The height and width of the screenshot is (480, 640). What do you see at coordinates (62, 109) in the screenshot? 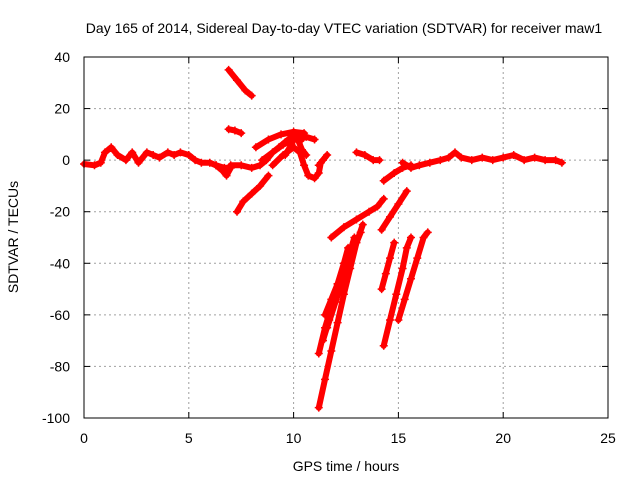
I see `y-tick-label: 20` at bounding box center [62, 109].